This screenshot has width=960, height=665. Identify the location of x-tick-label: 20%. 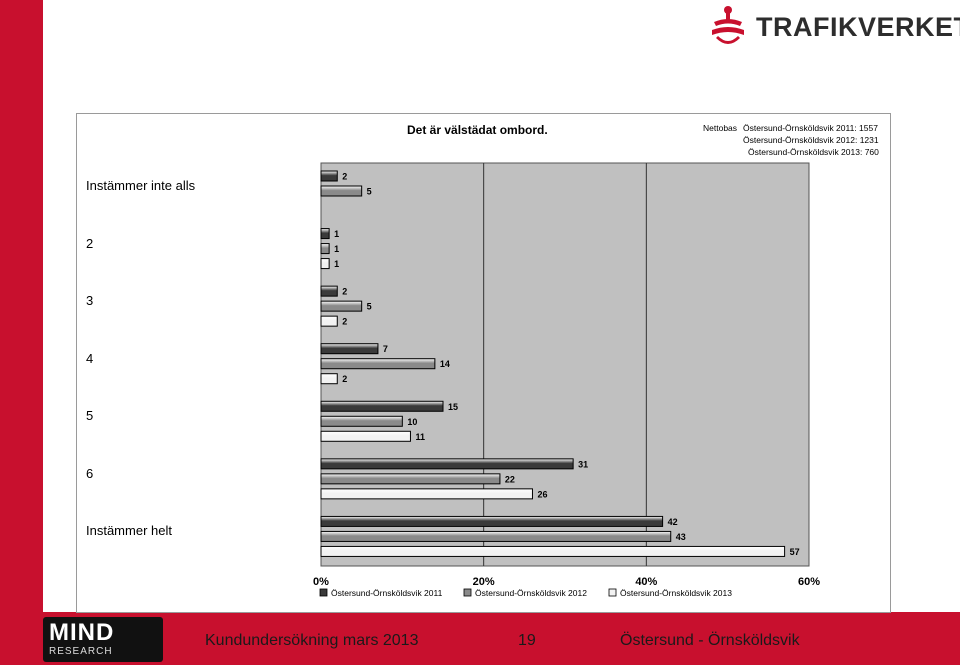
(484, 582).